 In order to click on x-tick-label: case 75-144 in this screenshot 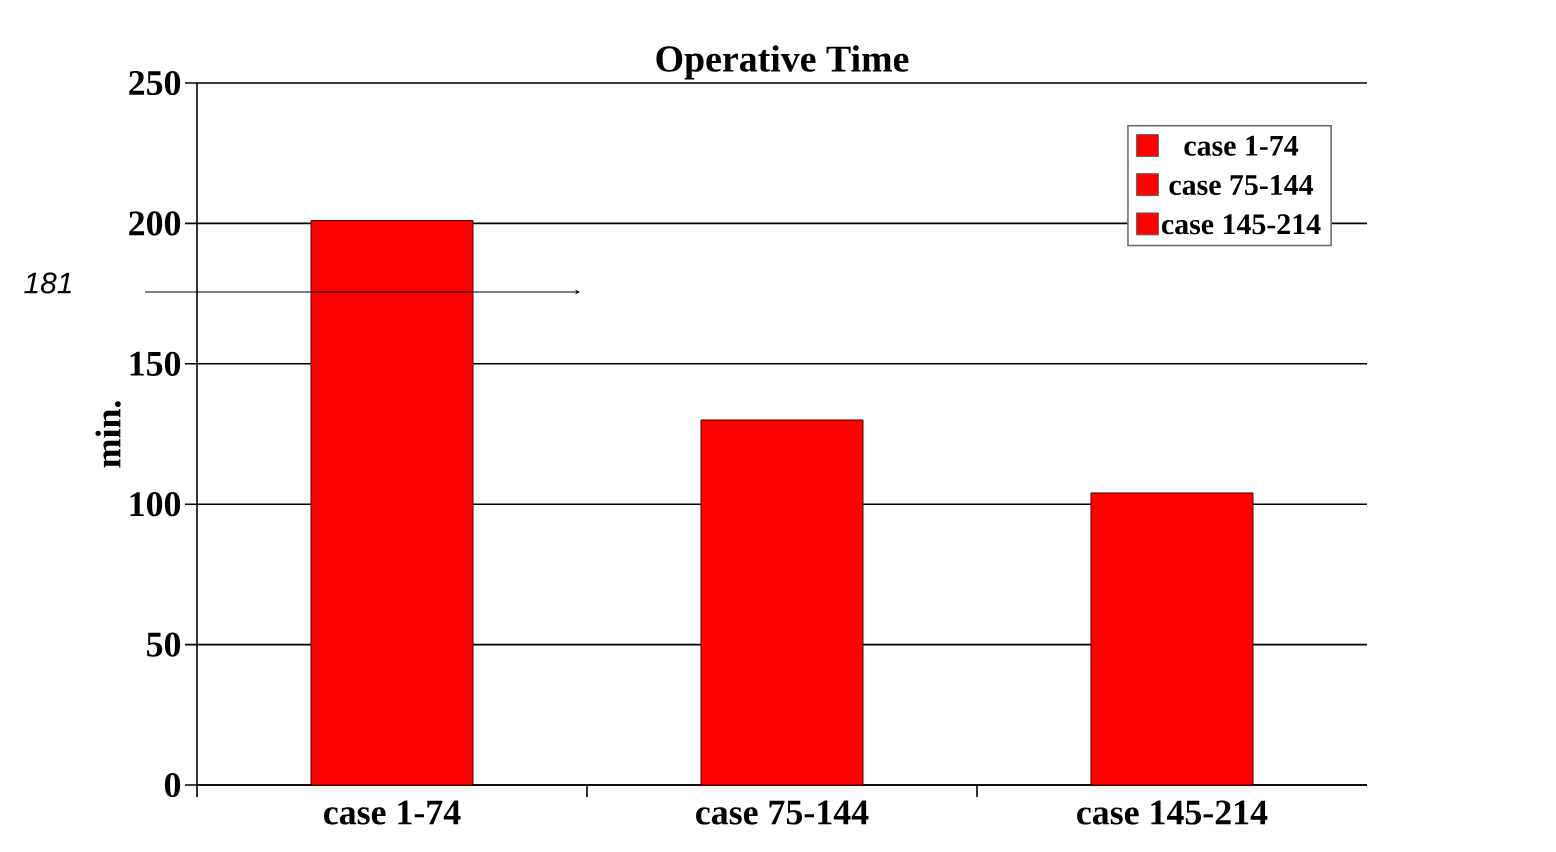, I will do `click(782, 812)`.